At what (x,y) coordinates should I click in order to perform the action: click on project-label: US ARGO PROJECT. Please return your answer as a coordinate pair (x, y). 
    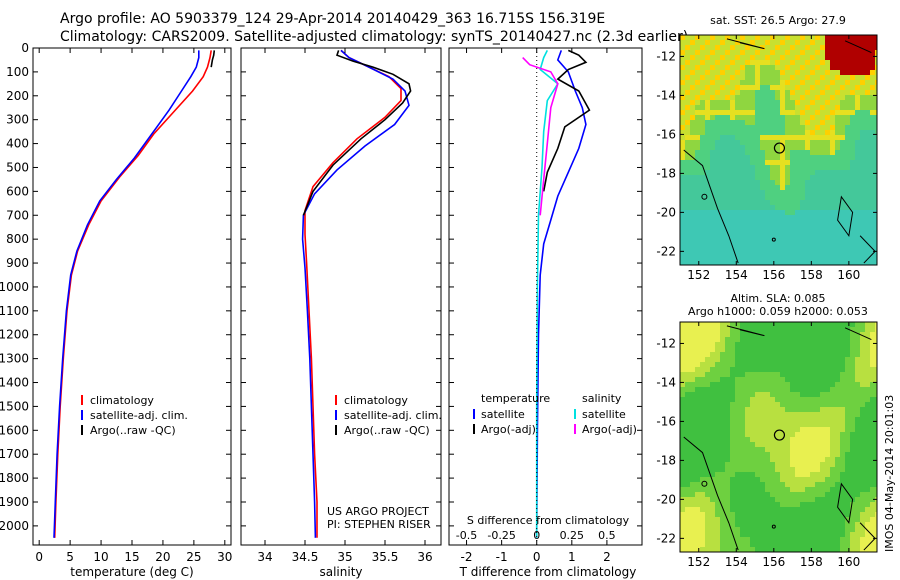
    Looking at the image, I should click on (378, 511).